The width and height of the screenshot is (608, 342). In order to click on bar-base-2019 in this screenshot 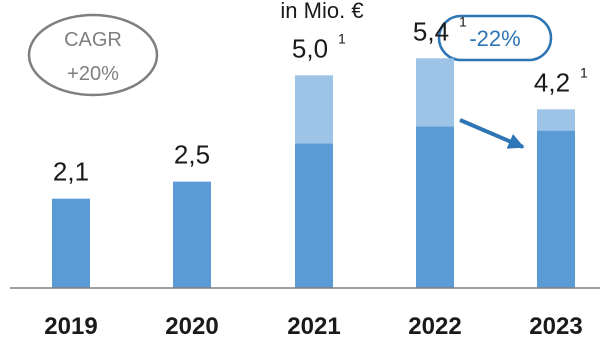, I will do `click(71, 243)`.